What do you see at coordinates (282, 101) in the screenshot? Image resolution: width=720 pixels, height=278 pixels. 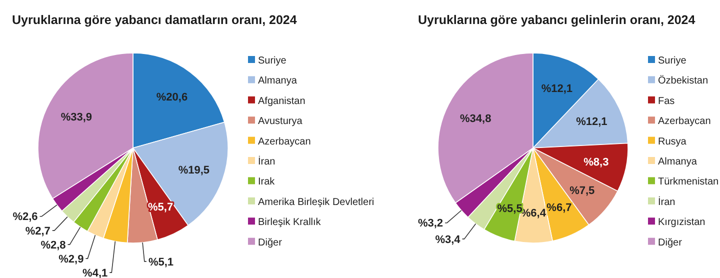 I see `legend-label: Afganistan` at bounding box center [282, 101].